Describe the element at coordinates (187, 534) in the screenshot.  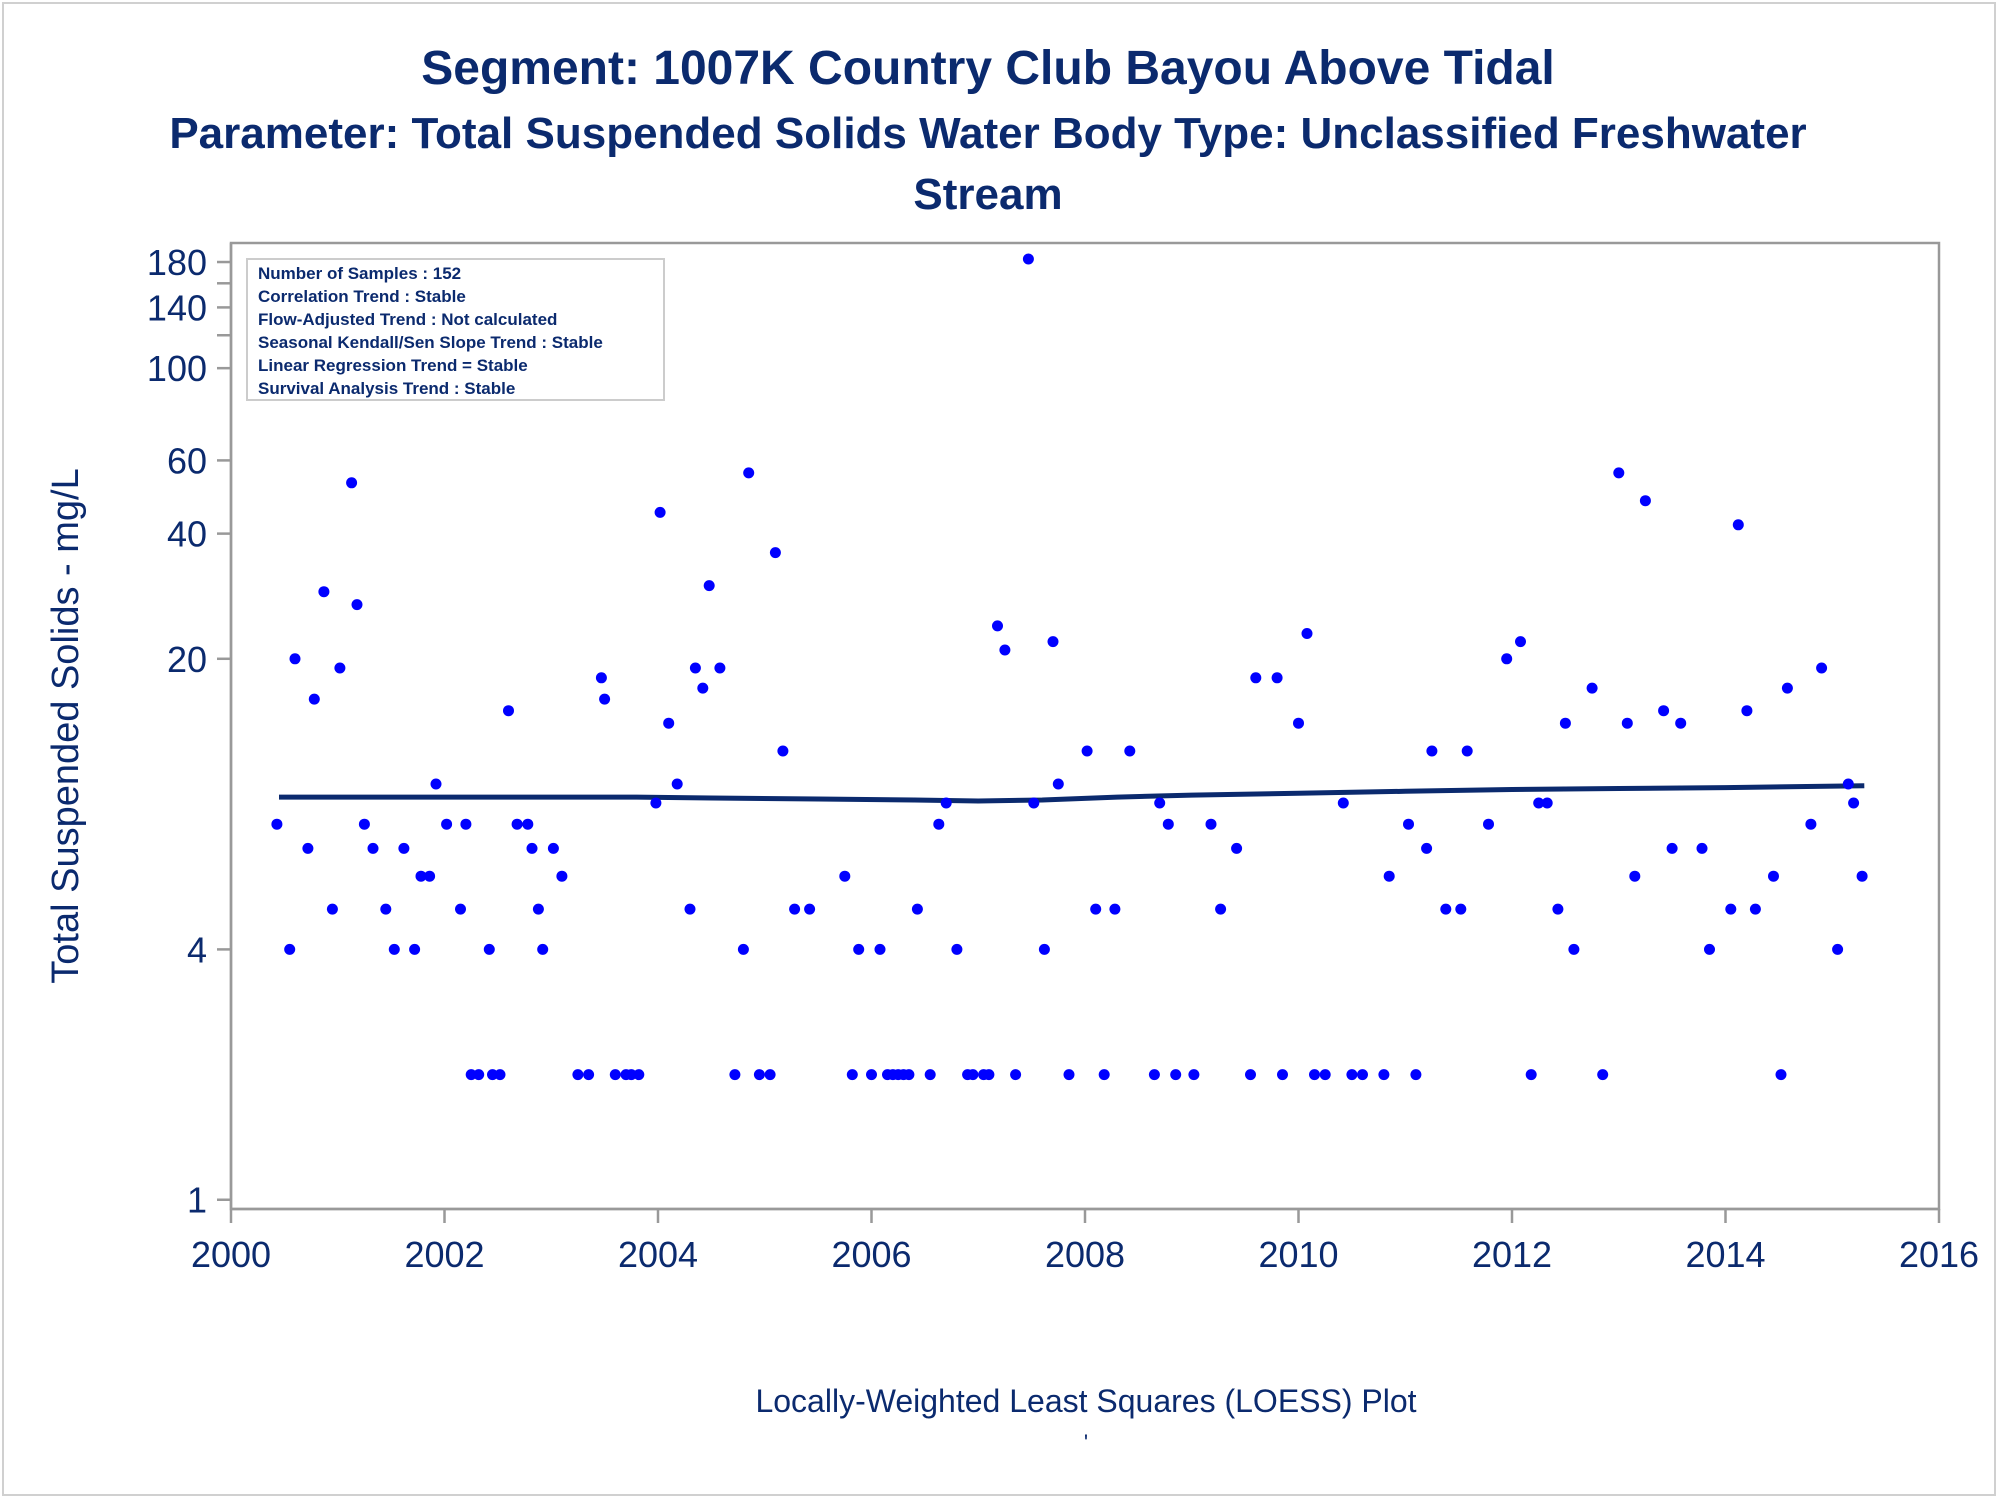
I see `y-tick-label: 40` at that location.